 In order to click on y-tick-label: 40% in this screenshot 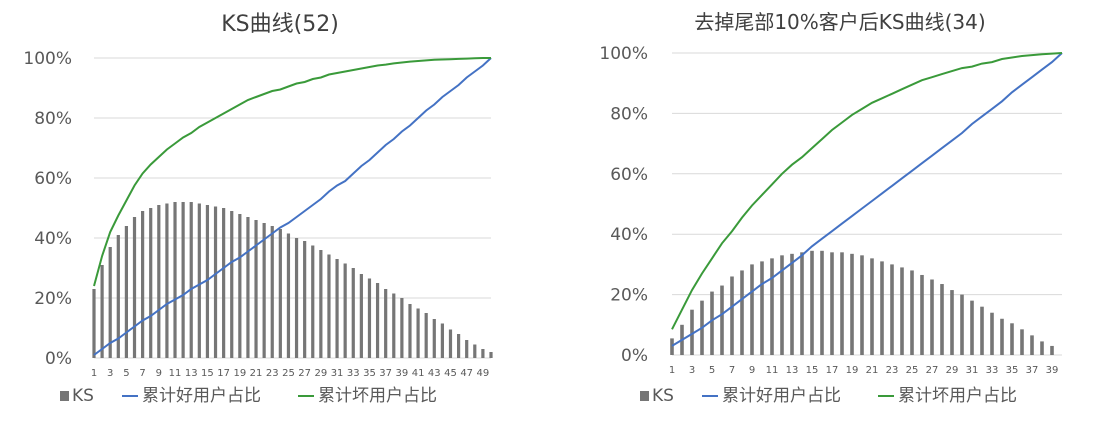, I will do `click(53, 239)`.